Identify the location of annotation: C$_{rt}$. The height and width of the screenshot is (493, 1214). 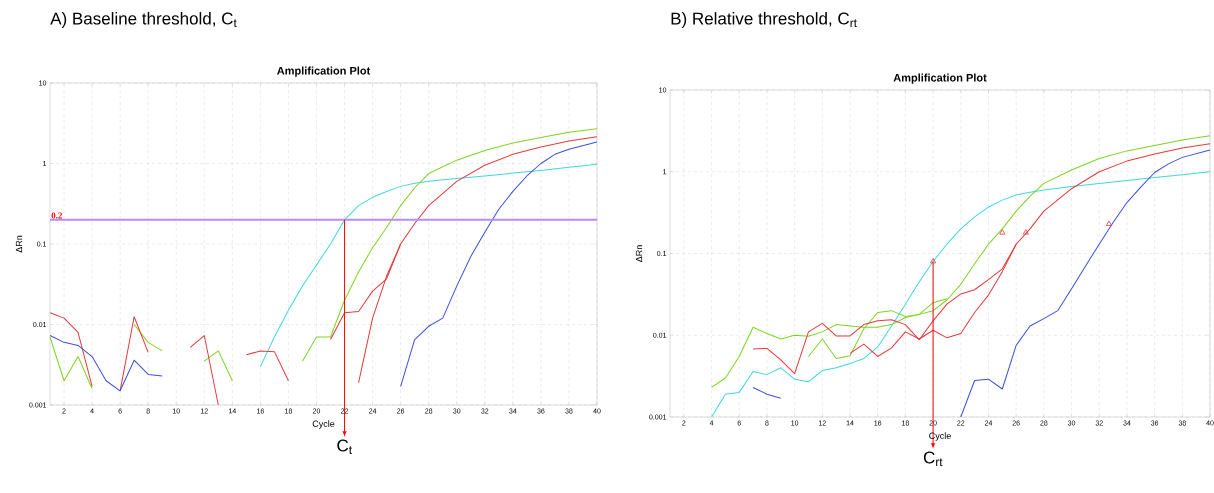
(933, 459).